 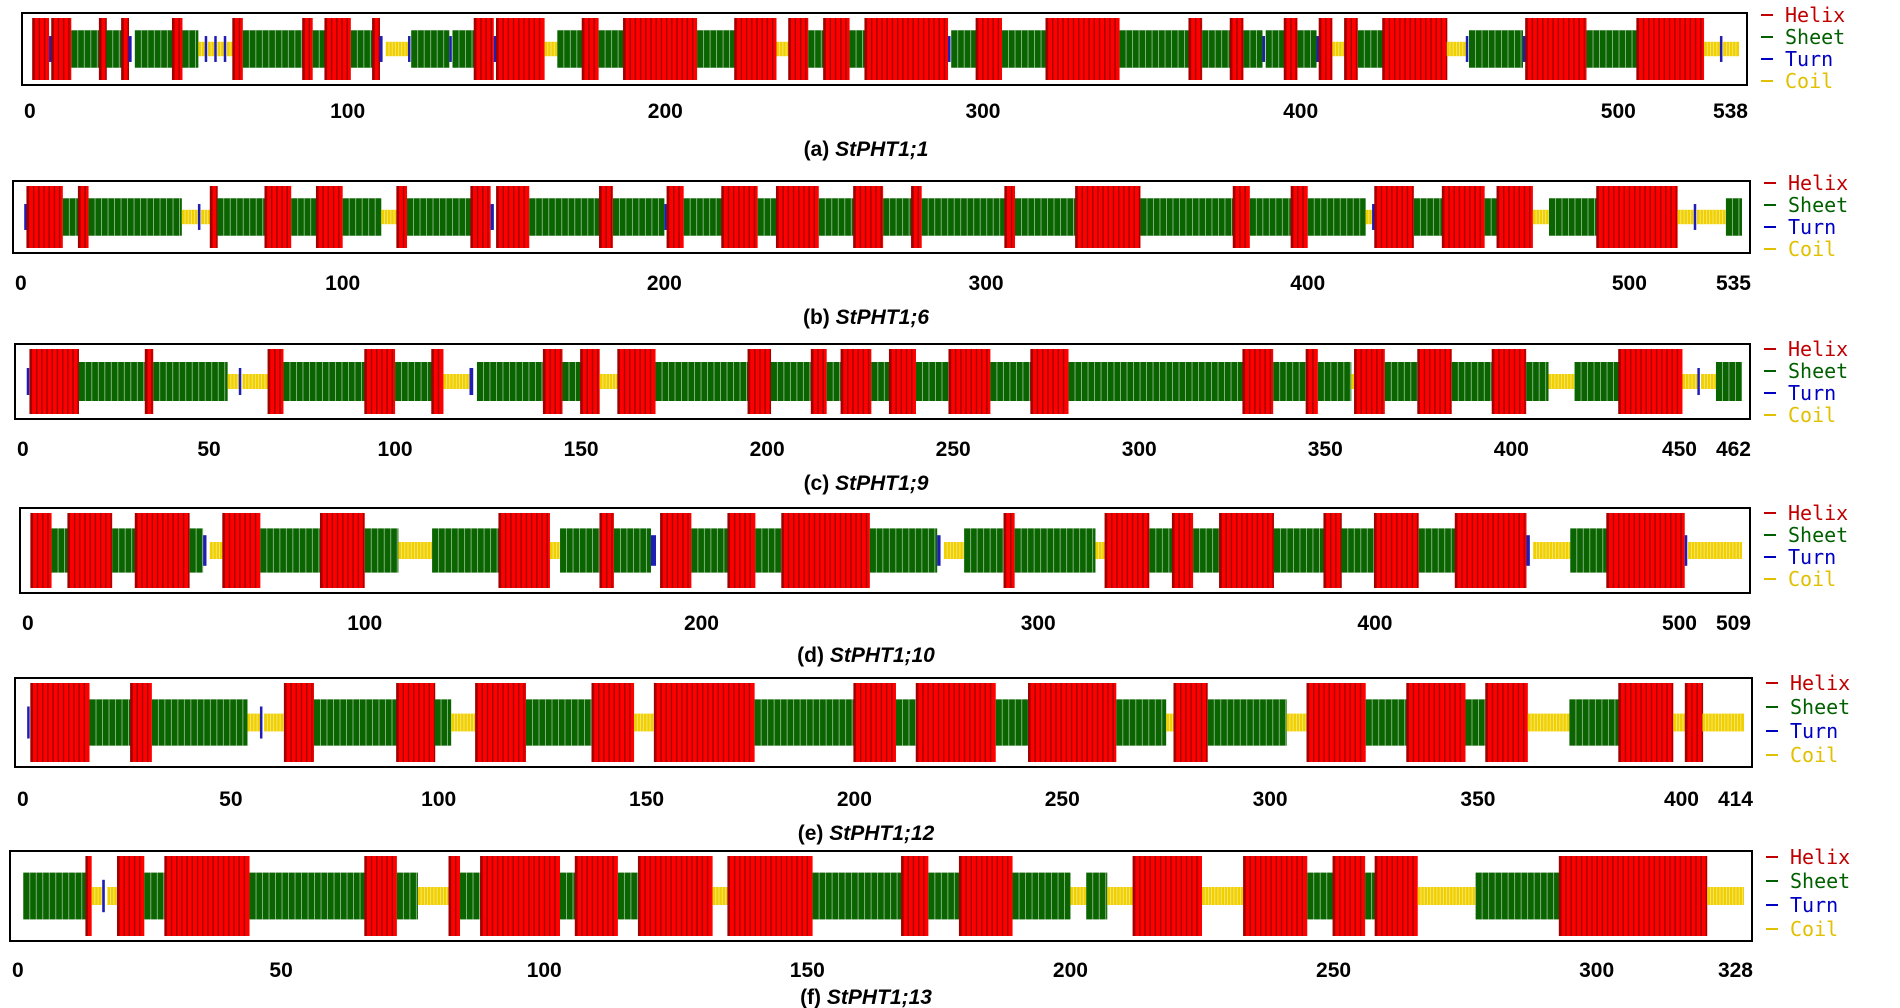 What do you see at coordinates (883, 317) in the screenshot?
I see `caption-gene: StPHT1;6` at bounding box center [883, 317].